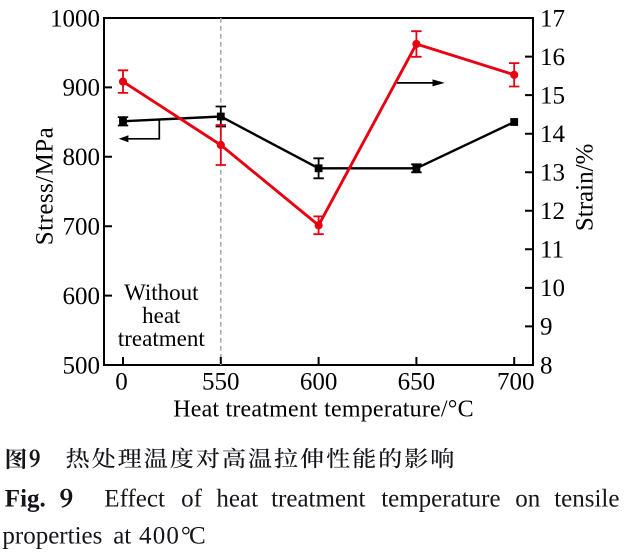 The width and height of the screenshot is (626, 554). What do you see at coordinates (546, 327) in the screenshot?
I see `svg-text: 9` at bounding box center [546, 327].